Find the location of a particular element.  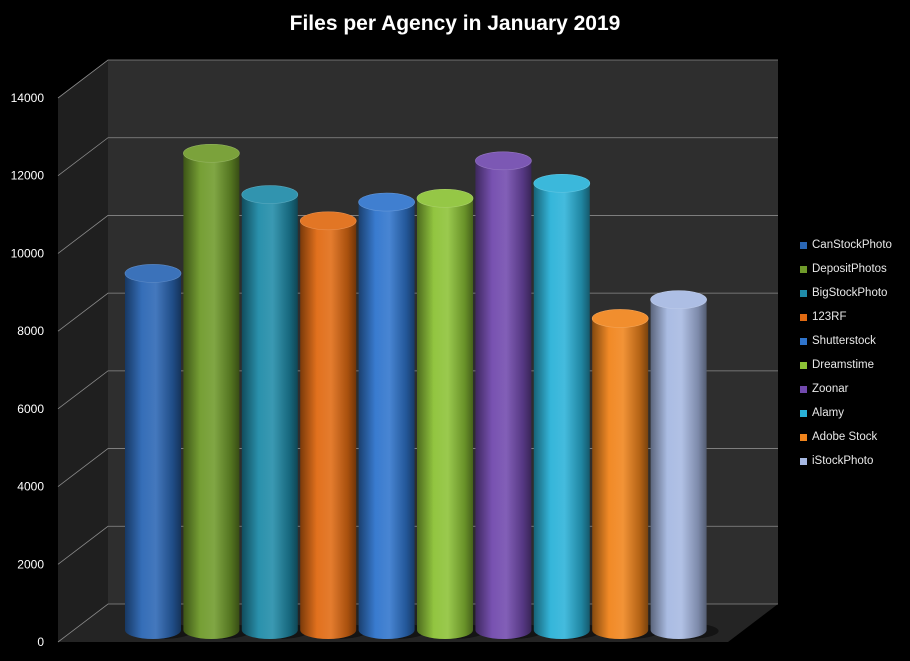

legend-label: CanStockPhoto is located at coordinates (852, 245).